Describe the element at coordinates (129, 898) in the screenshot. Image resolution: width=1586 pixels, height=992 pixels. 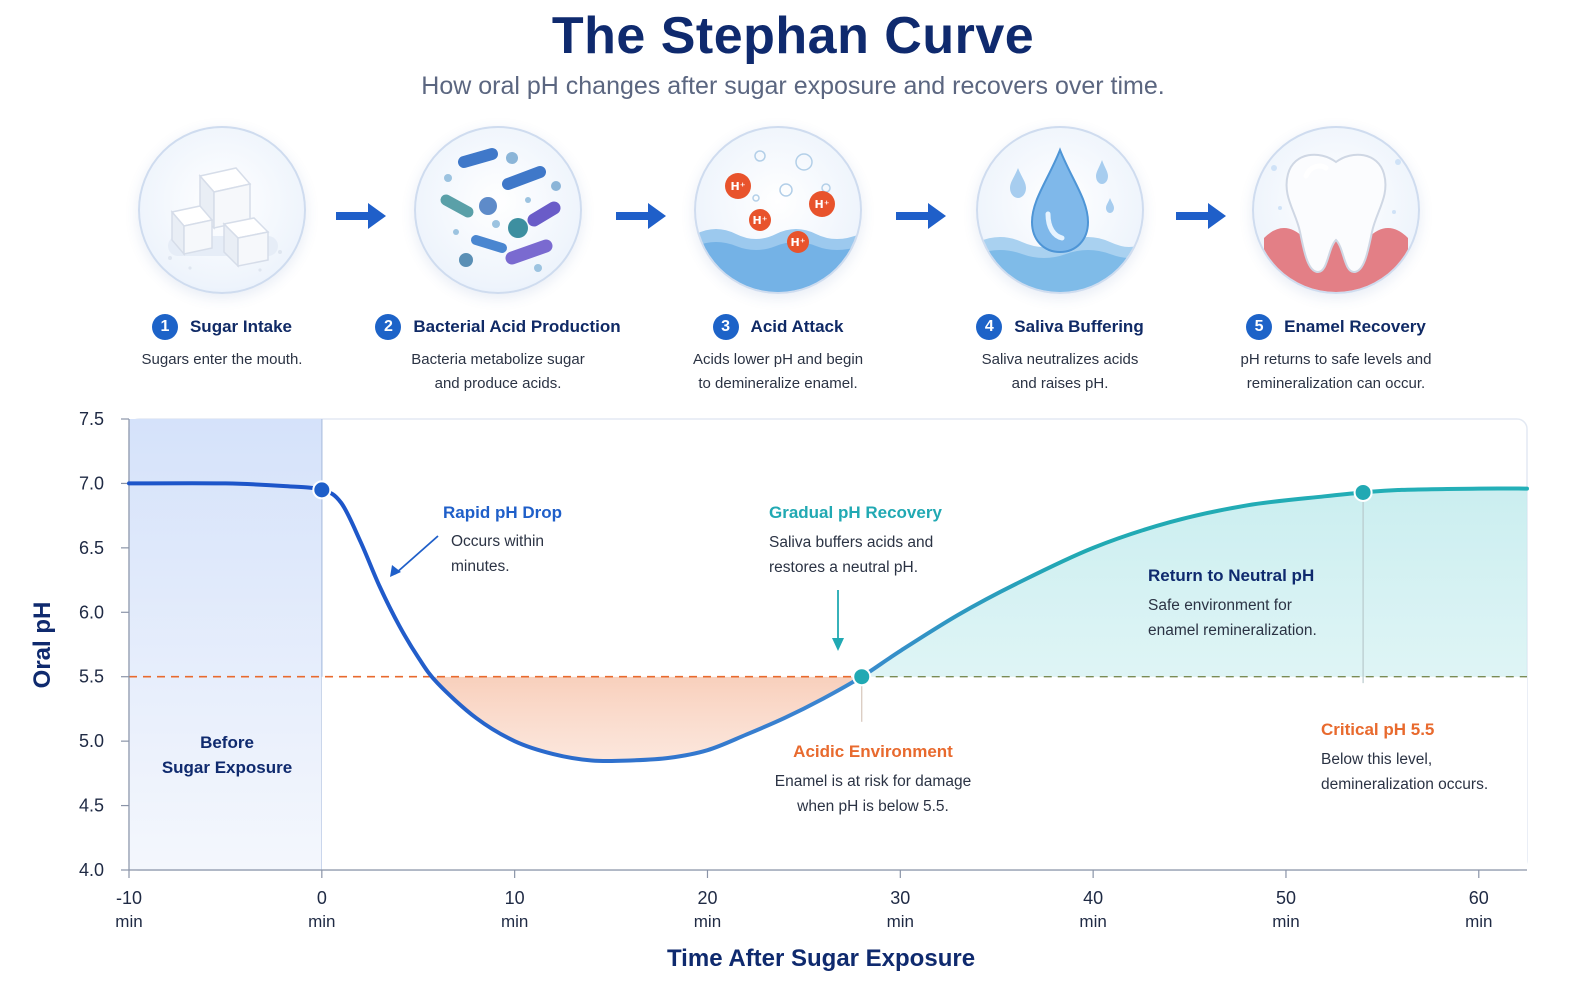
I see `x-tick-label: -10` at that location.